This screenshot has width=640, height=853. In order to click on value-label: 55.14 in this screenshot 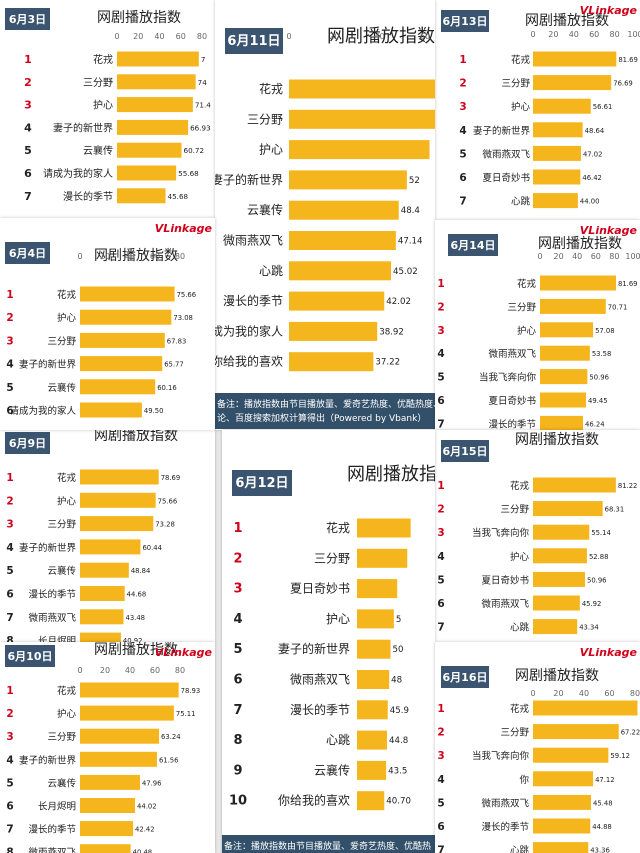, I will do `click(601, 533)`.